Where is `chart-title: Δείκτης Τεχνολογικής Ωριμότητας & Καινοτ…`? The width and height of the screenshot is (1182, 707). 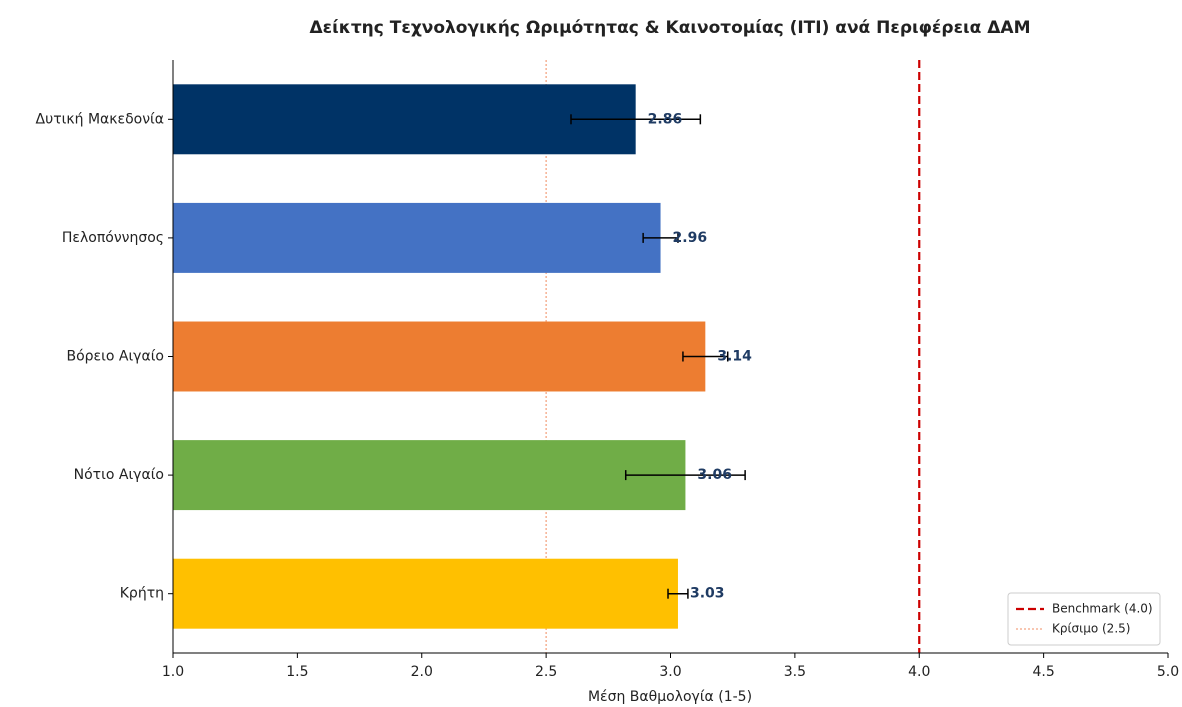 chart-title: Δείκτης Τεχνολογικής Ωριμότητας & Καινοτ… is located at coordinates (670, 28).